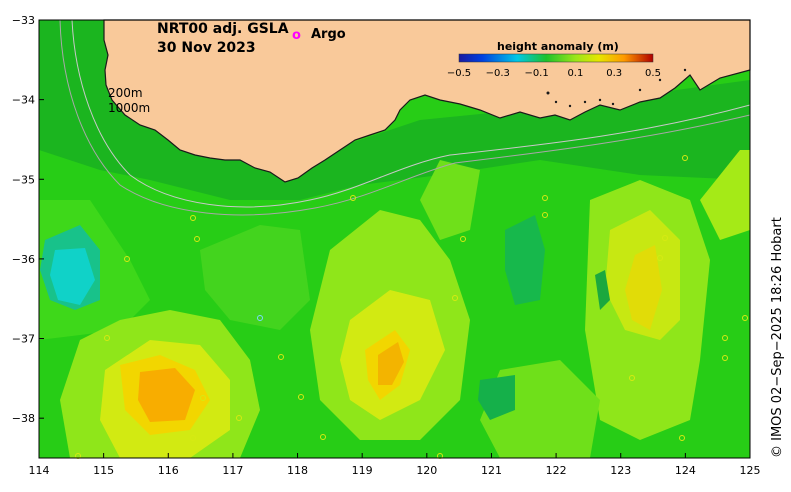 The width and height of the screenshot is (791, 492). I want to click on x-tick-label: 120, so click(426, 470).